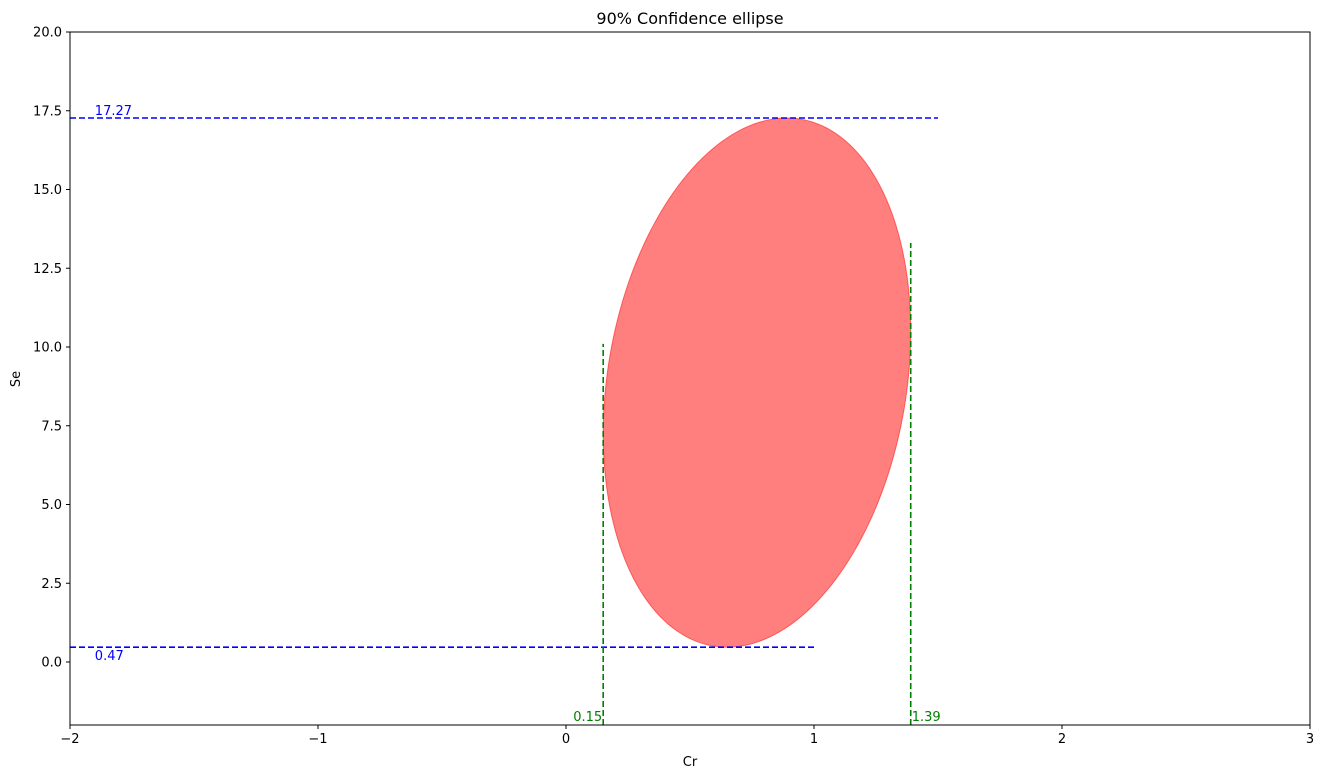 The image size is (1324, 778). Describe the element at coordinates (113, 111) in the screenshot. I see `hline-label-0: 17.27` at that location.